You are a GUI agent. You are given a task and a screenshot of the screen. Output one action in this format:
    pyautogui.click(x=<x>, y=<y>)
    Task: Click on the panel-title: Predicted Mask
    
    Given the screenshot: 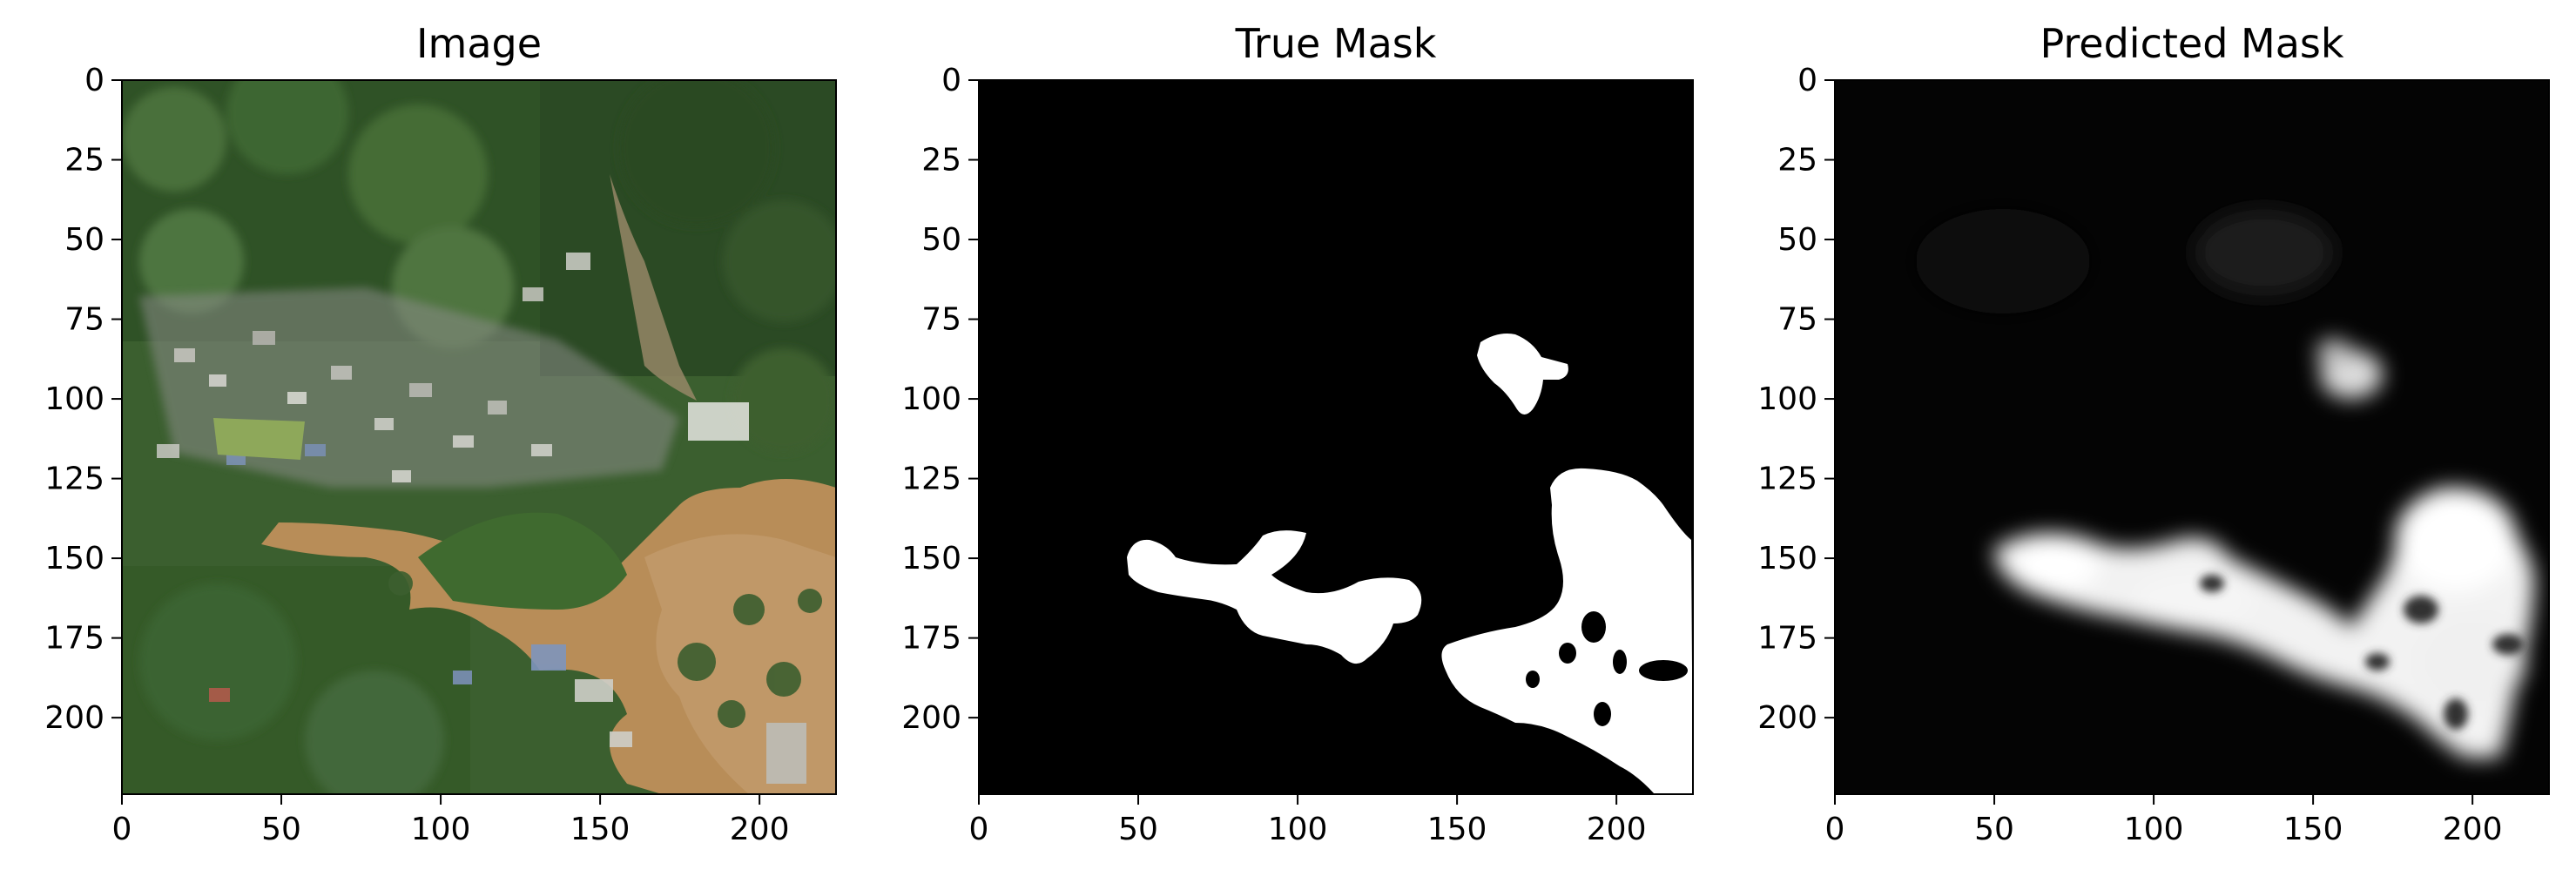 What is the action you would take?
    pyautogui.click(x=2192, y=43)
    